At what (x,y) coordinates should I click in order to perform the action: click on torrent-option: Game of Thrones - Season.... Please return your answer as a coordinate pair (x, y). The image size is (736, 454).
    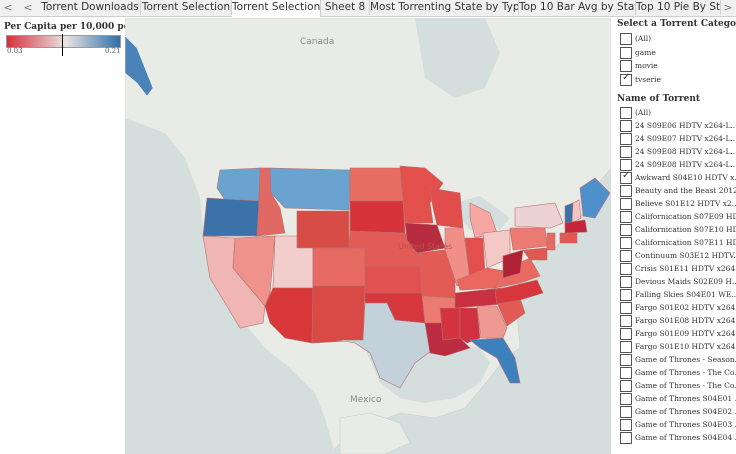
    Looking at the image, I should click on (678, 360).